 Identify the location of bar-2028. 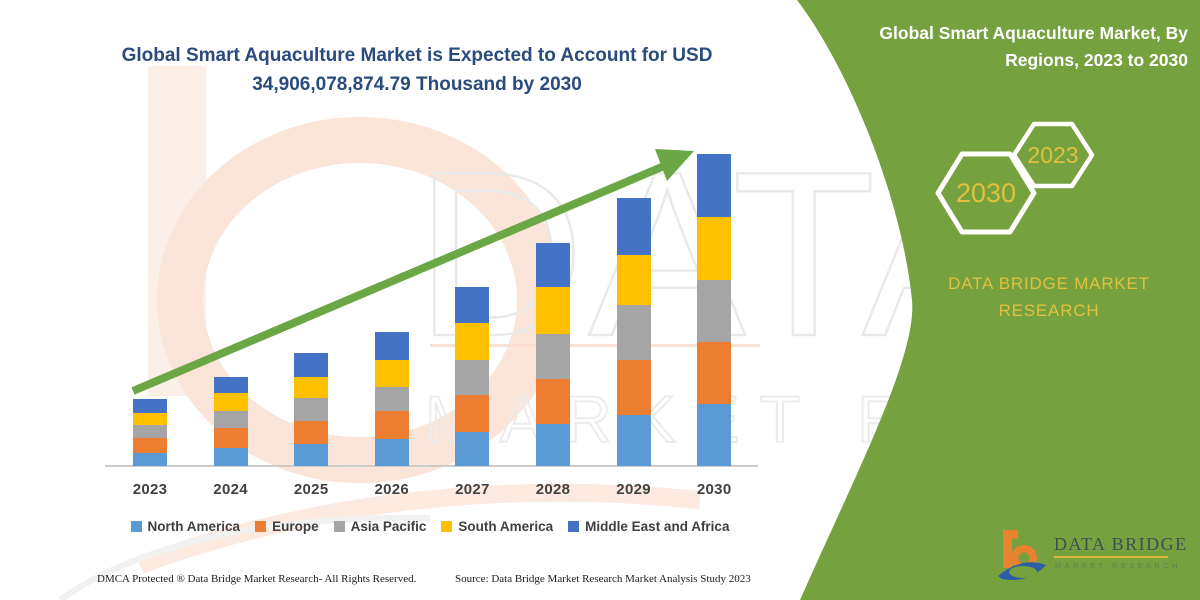
(553, 354).